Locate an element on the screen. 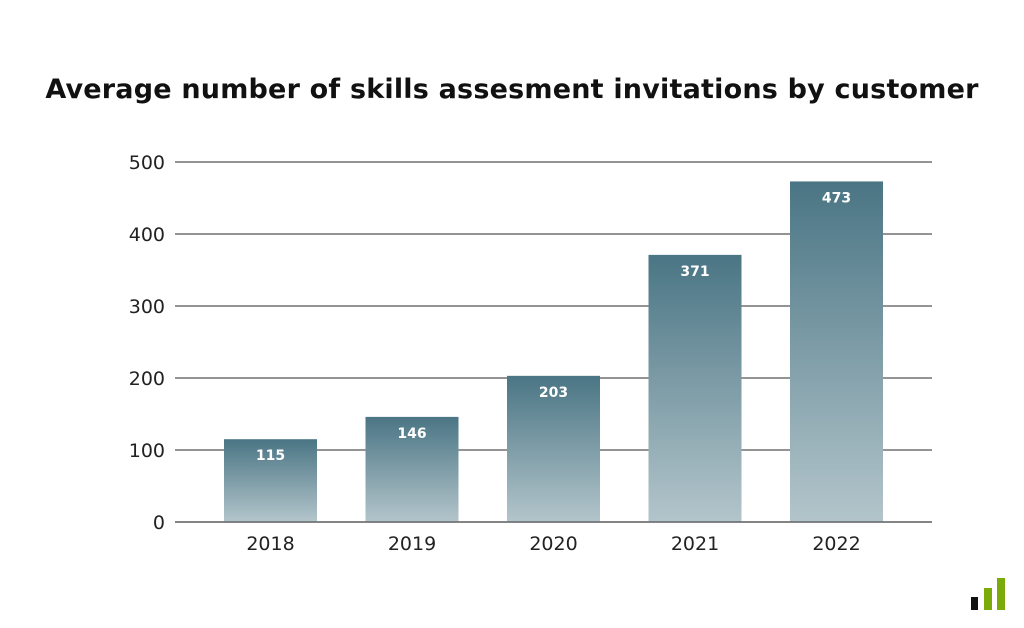 This screenshot has width=1024, height=628. data-label: 115 is located at coordinates (270, 456).